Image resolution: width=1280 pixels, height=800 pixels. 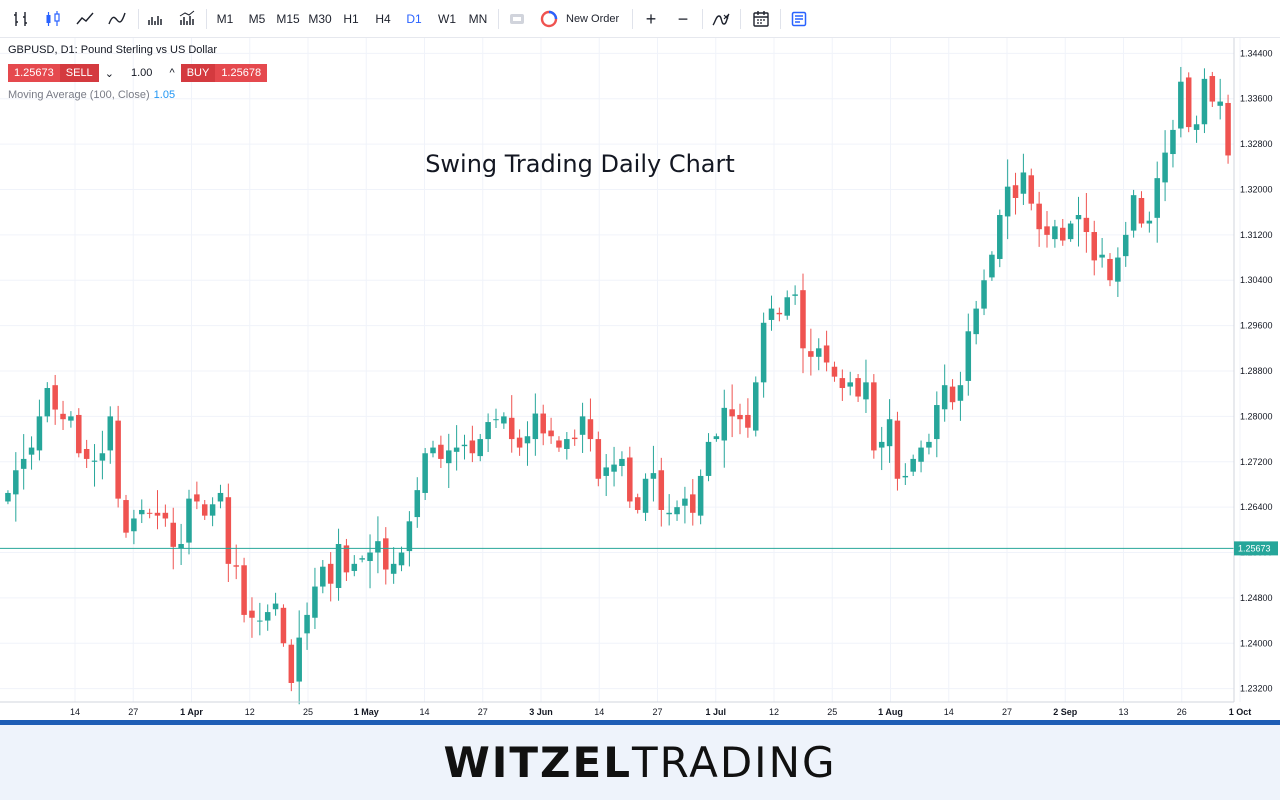 What do you see at coordinates (250, 712) in the screenshot?
I see `time-tick-label: 12` at bounding box center [250, 712].